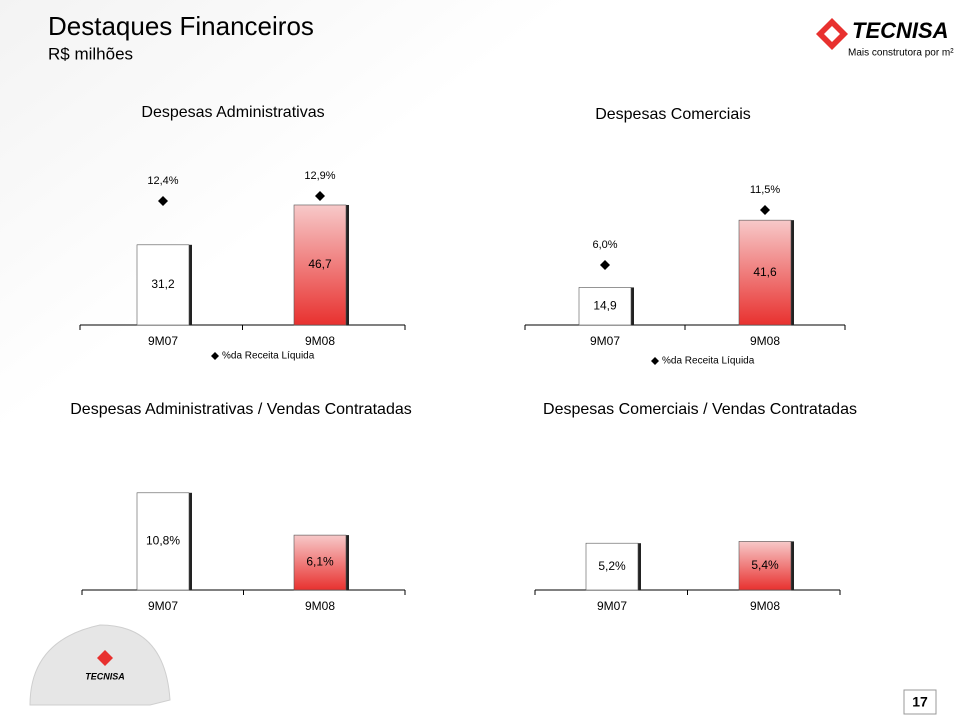 The image size is (960, 720). I want to click on chart-title: Despesas Comerciais, so click(673, 114).